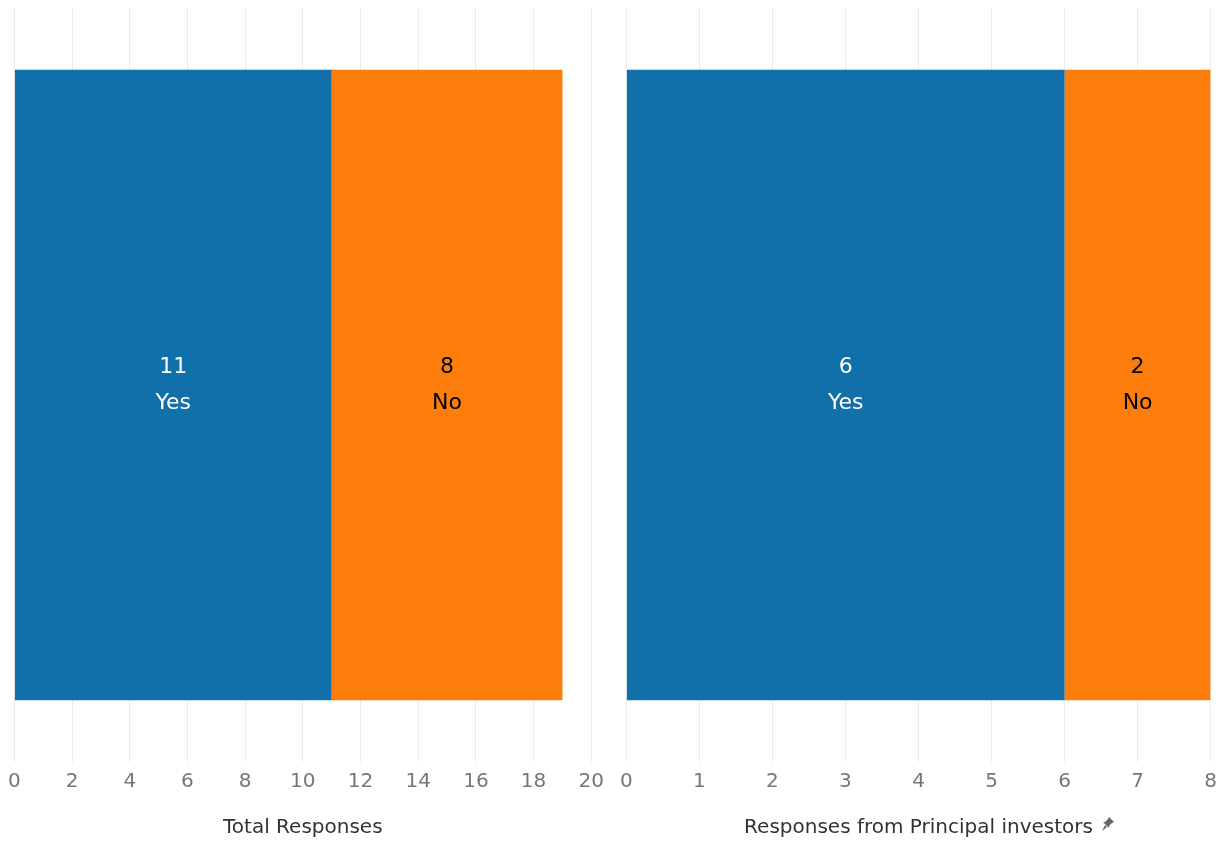 This screenshot has width=1225, height=854. I want to click on x-tick-label: 12, so click(360, 780).